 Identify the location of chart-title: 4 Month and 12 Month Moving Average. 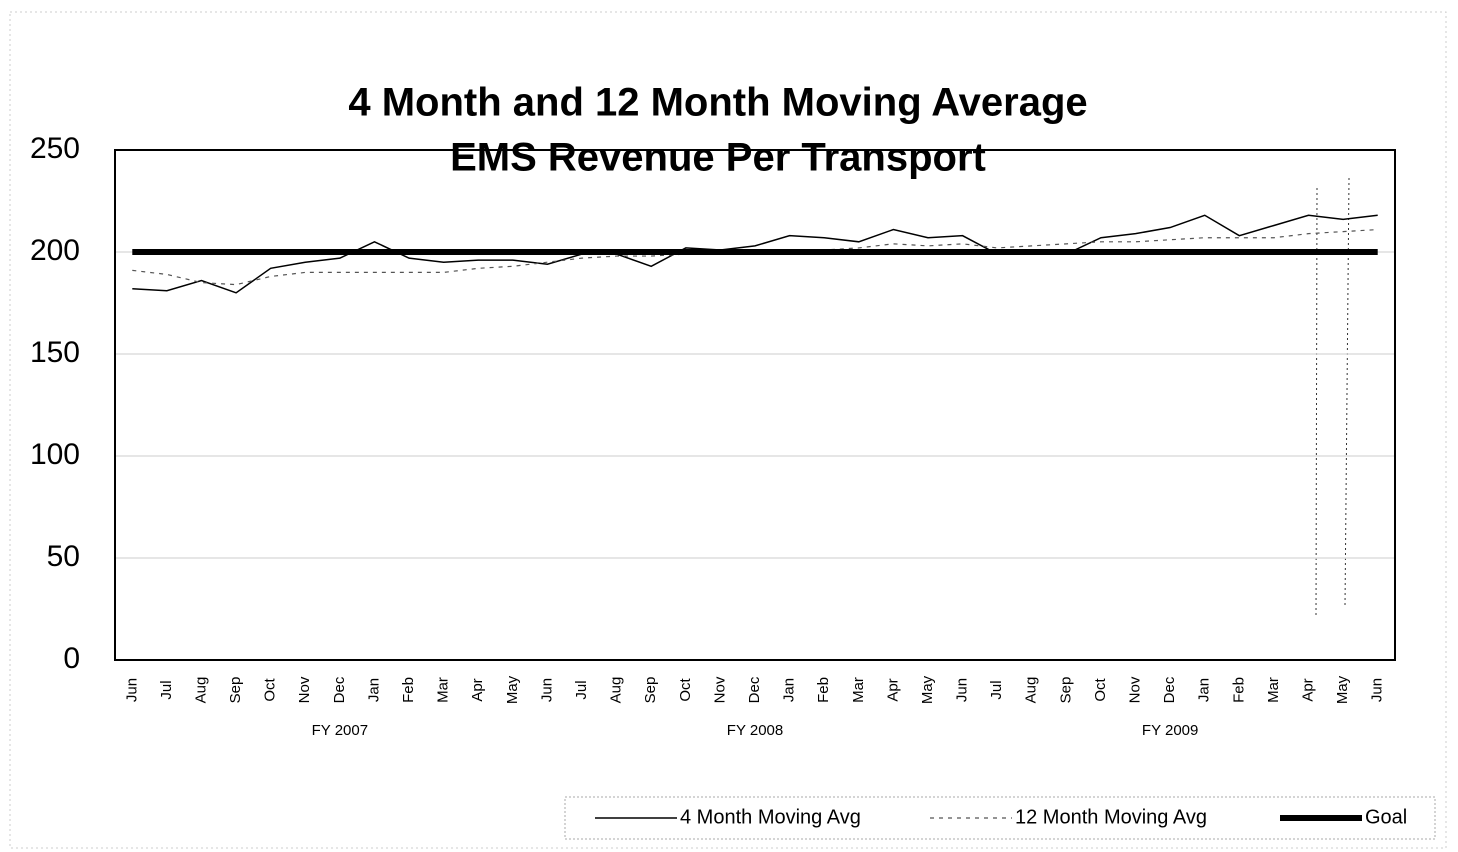
(717, 103).